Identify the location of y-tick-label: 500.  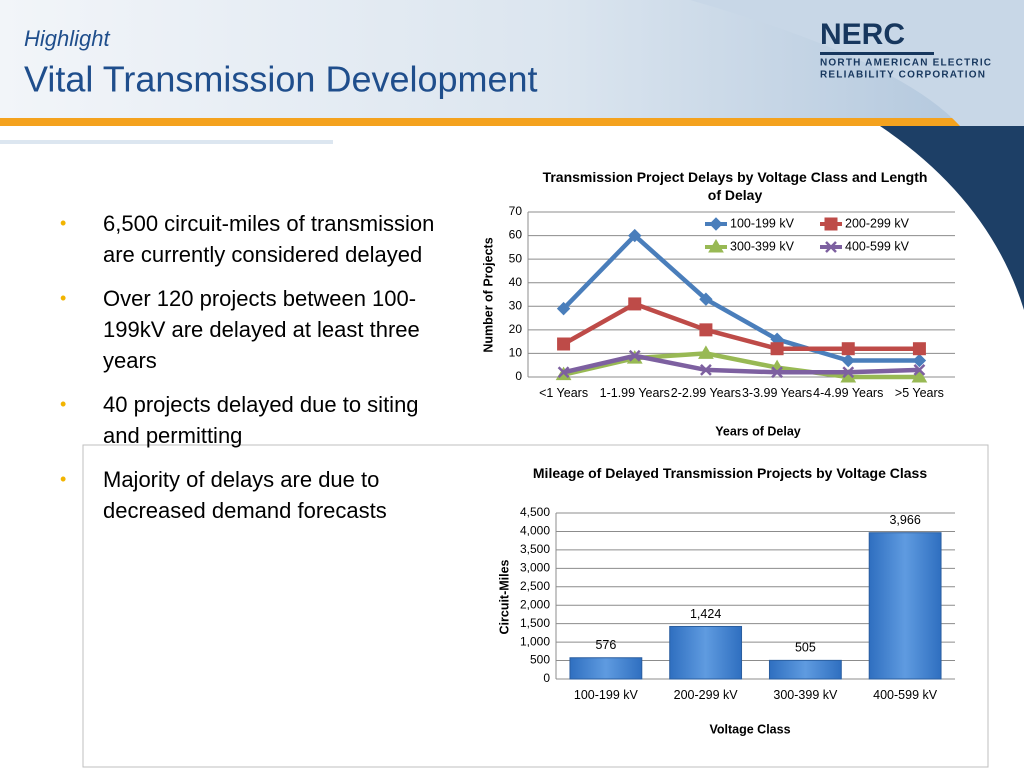
(540, 660).